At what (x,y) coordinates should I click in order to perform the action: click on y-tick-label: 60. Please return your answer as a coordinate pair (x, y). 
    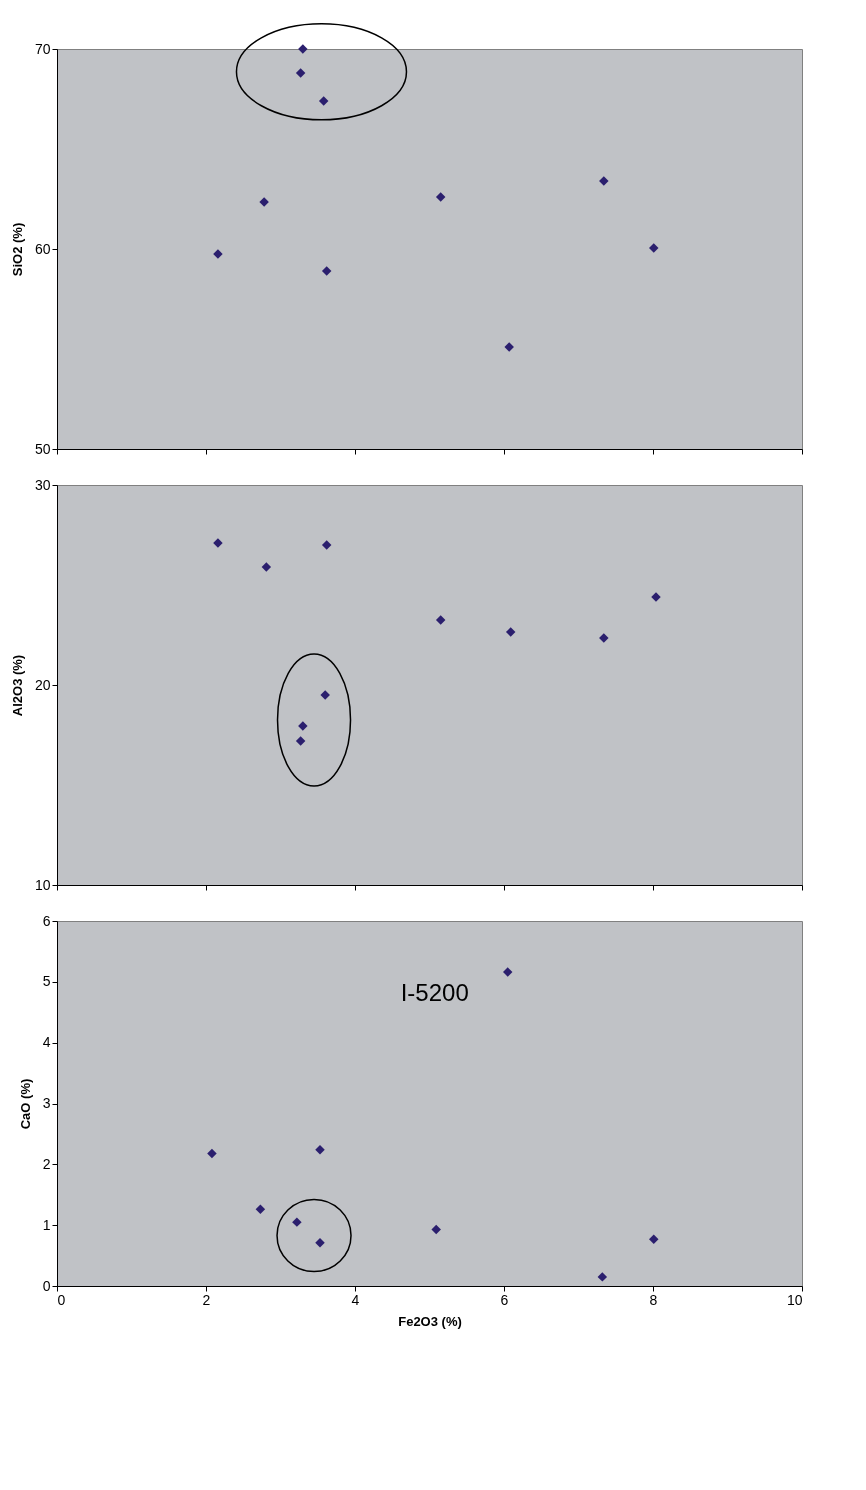
    Looking at the image, I should click on (42, 248).